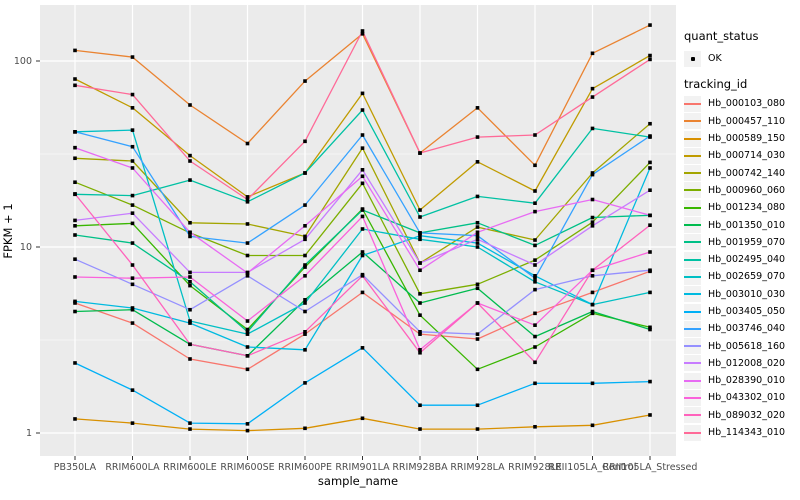  What do you see at coordinates (747, 242) in the screenshot?
I see `legend-item-label: Hb_001959_070` at bounding box center [747, 242].